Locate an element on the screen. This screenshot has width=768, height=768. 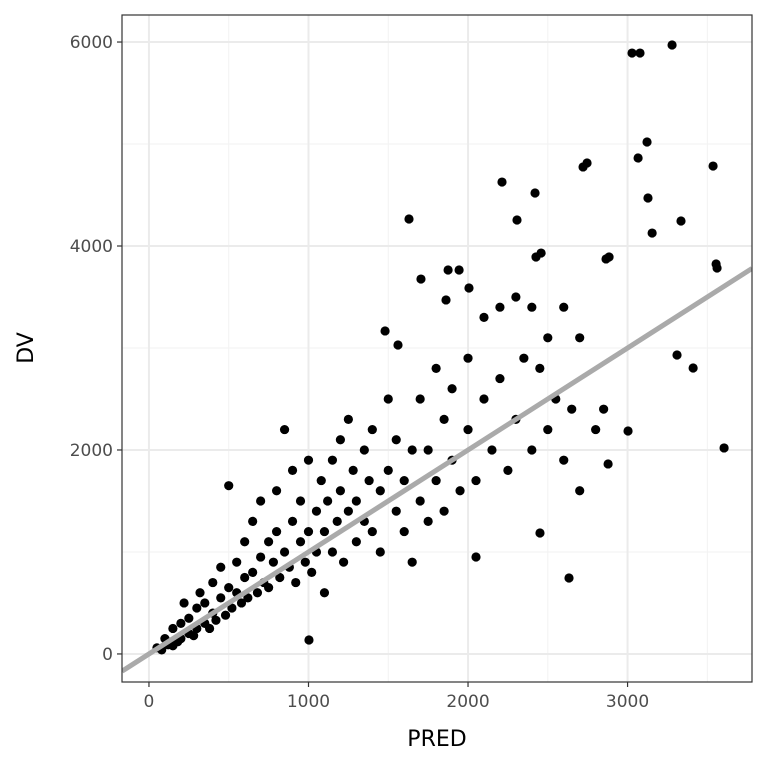
x-tick-label: 1000 is located at coordinates (308, 702).